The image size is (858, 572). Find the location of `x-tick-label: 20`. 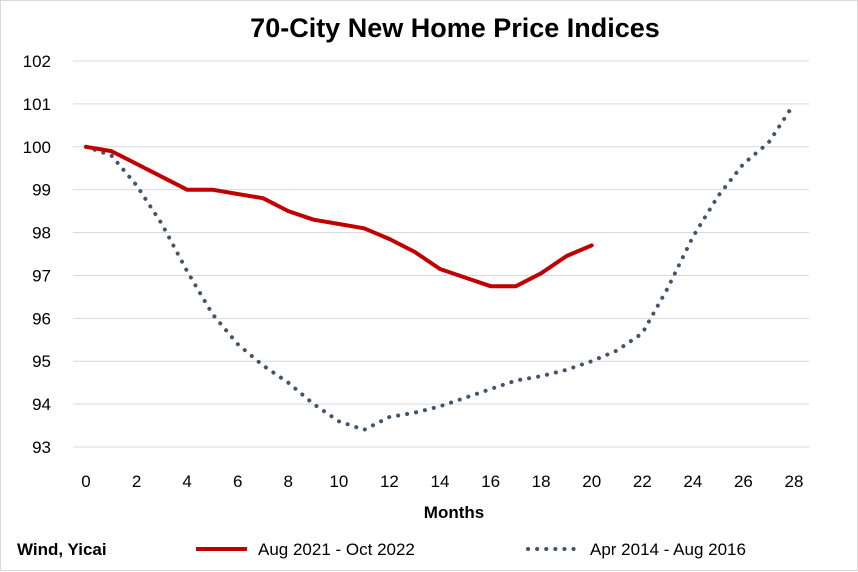

x-tick-label: 20 is located at coordinates (591, 481).